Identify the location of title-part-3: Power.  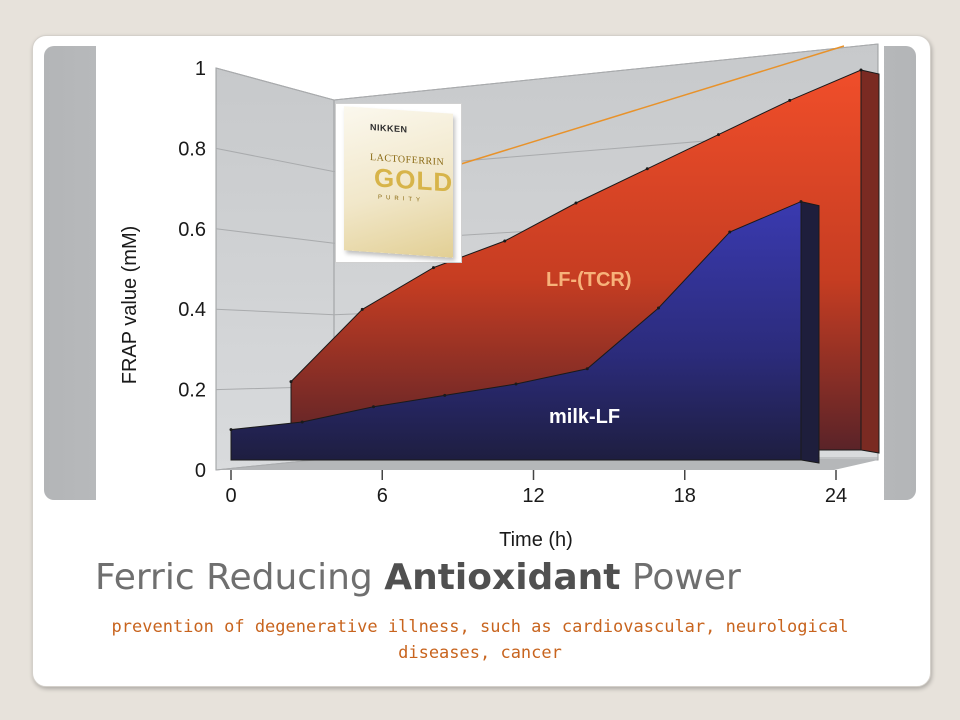
(680, 577).